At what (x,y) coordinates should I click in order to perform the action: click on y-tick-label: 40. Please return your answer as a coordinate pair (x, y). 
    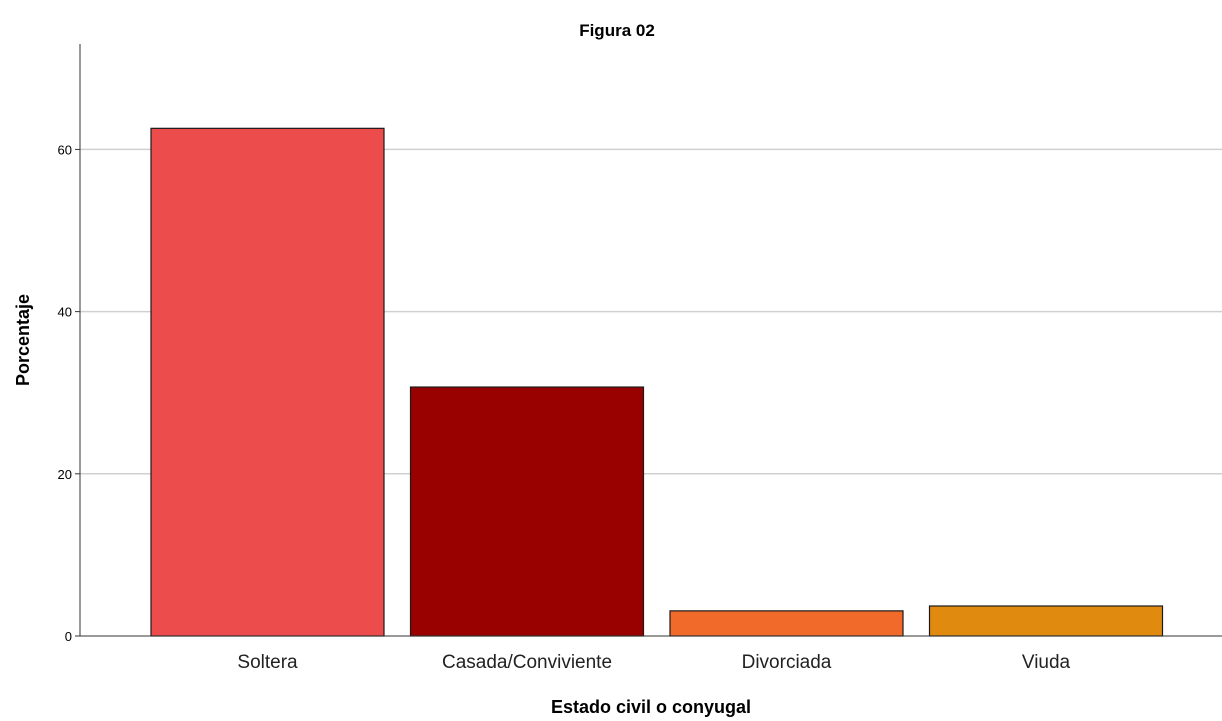
    Looking at the image, I should click on (65, 312).